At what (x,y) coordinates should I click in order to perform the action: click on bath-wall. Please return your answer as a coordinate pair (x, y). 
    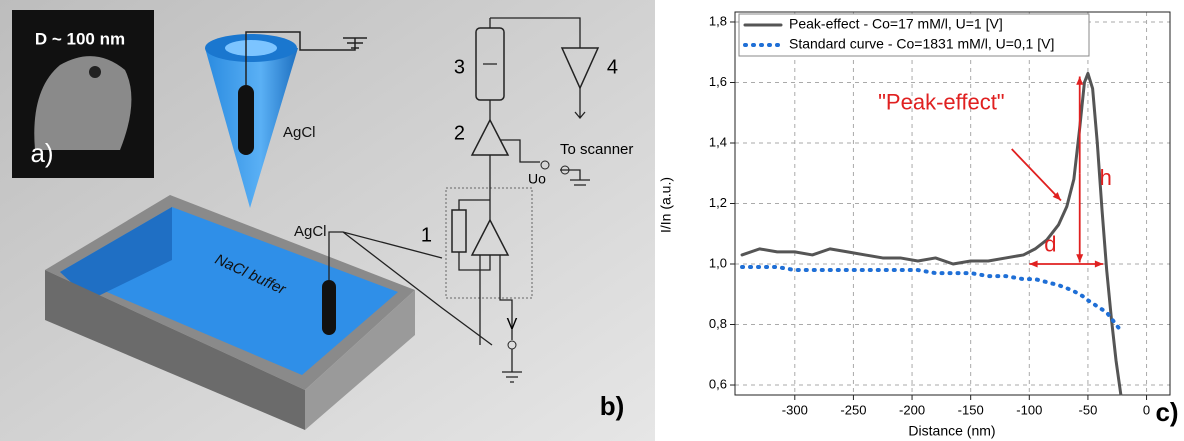
    Looking at the image, I should click on (116, 253).